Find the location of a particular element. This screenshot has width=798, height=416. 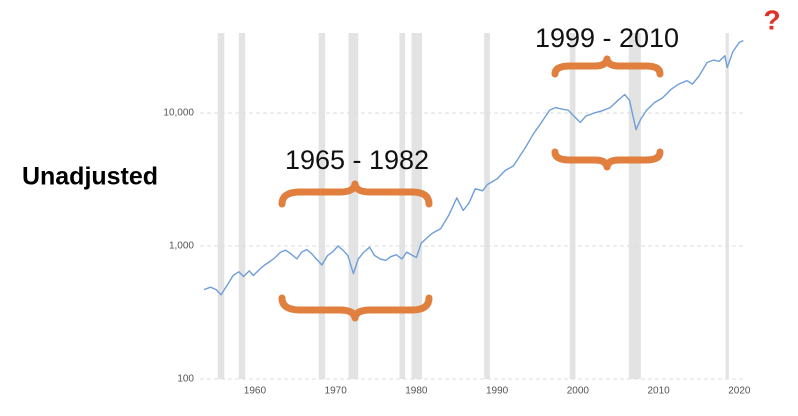

y-tick-label: 100 is located at coordinates (185, 379).